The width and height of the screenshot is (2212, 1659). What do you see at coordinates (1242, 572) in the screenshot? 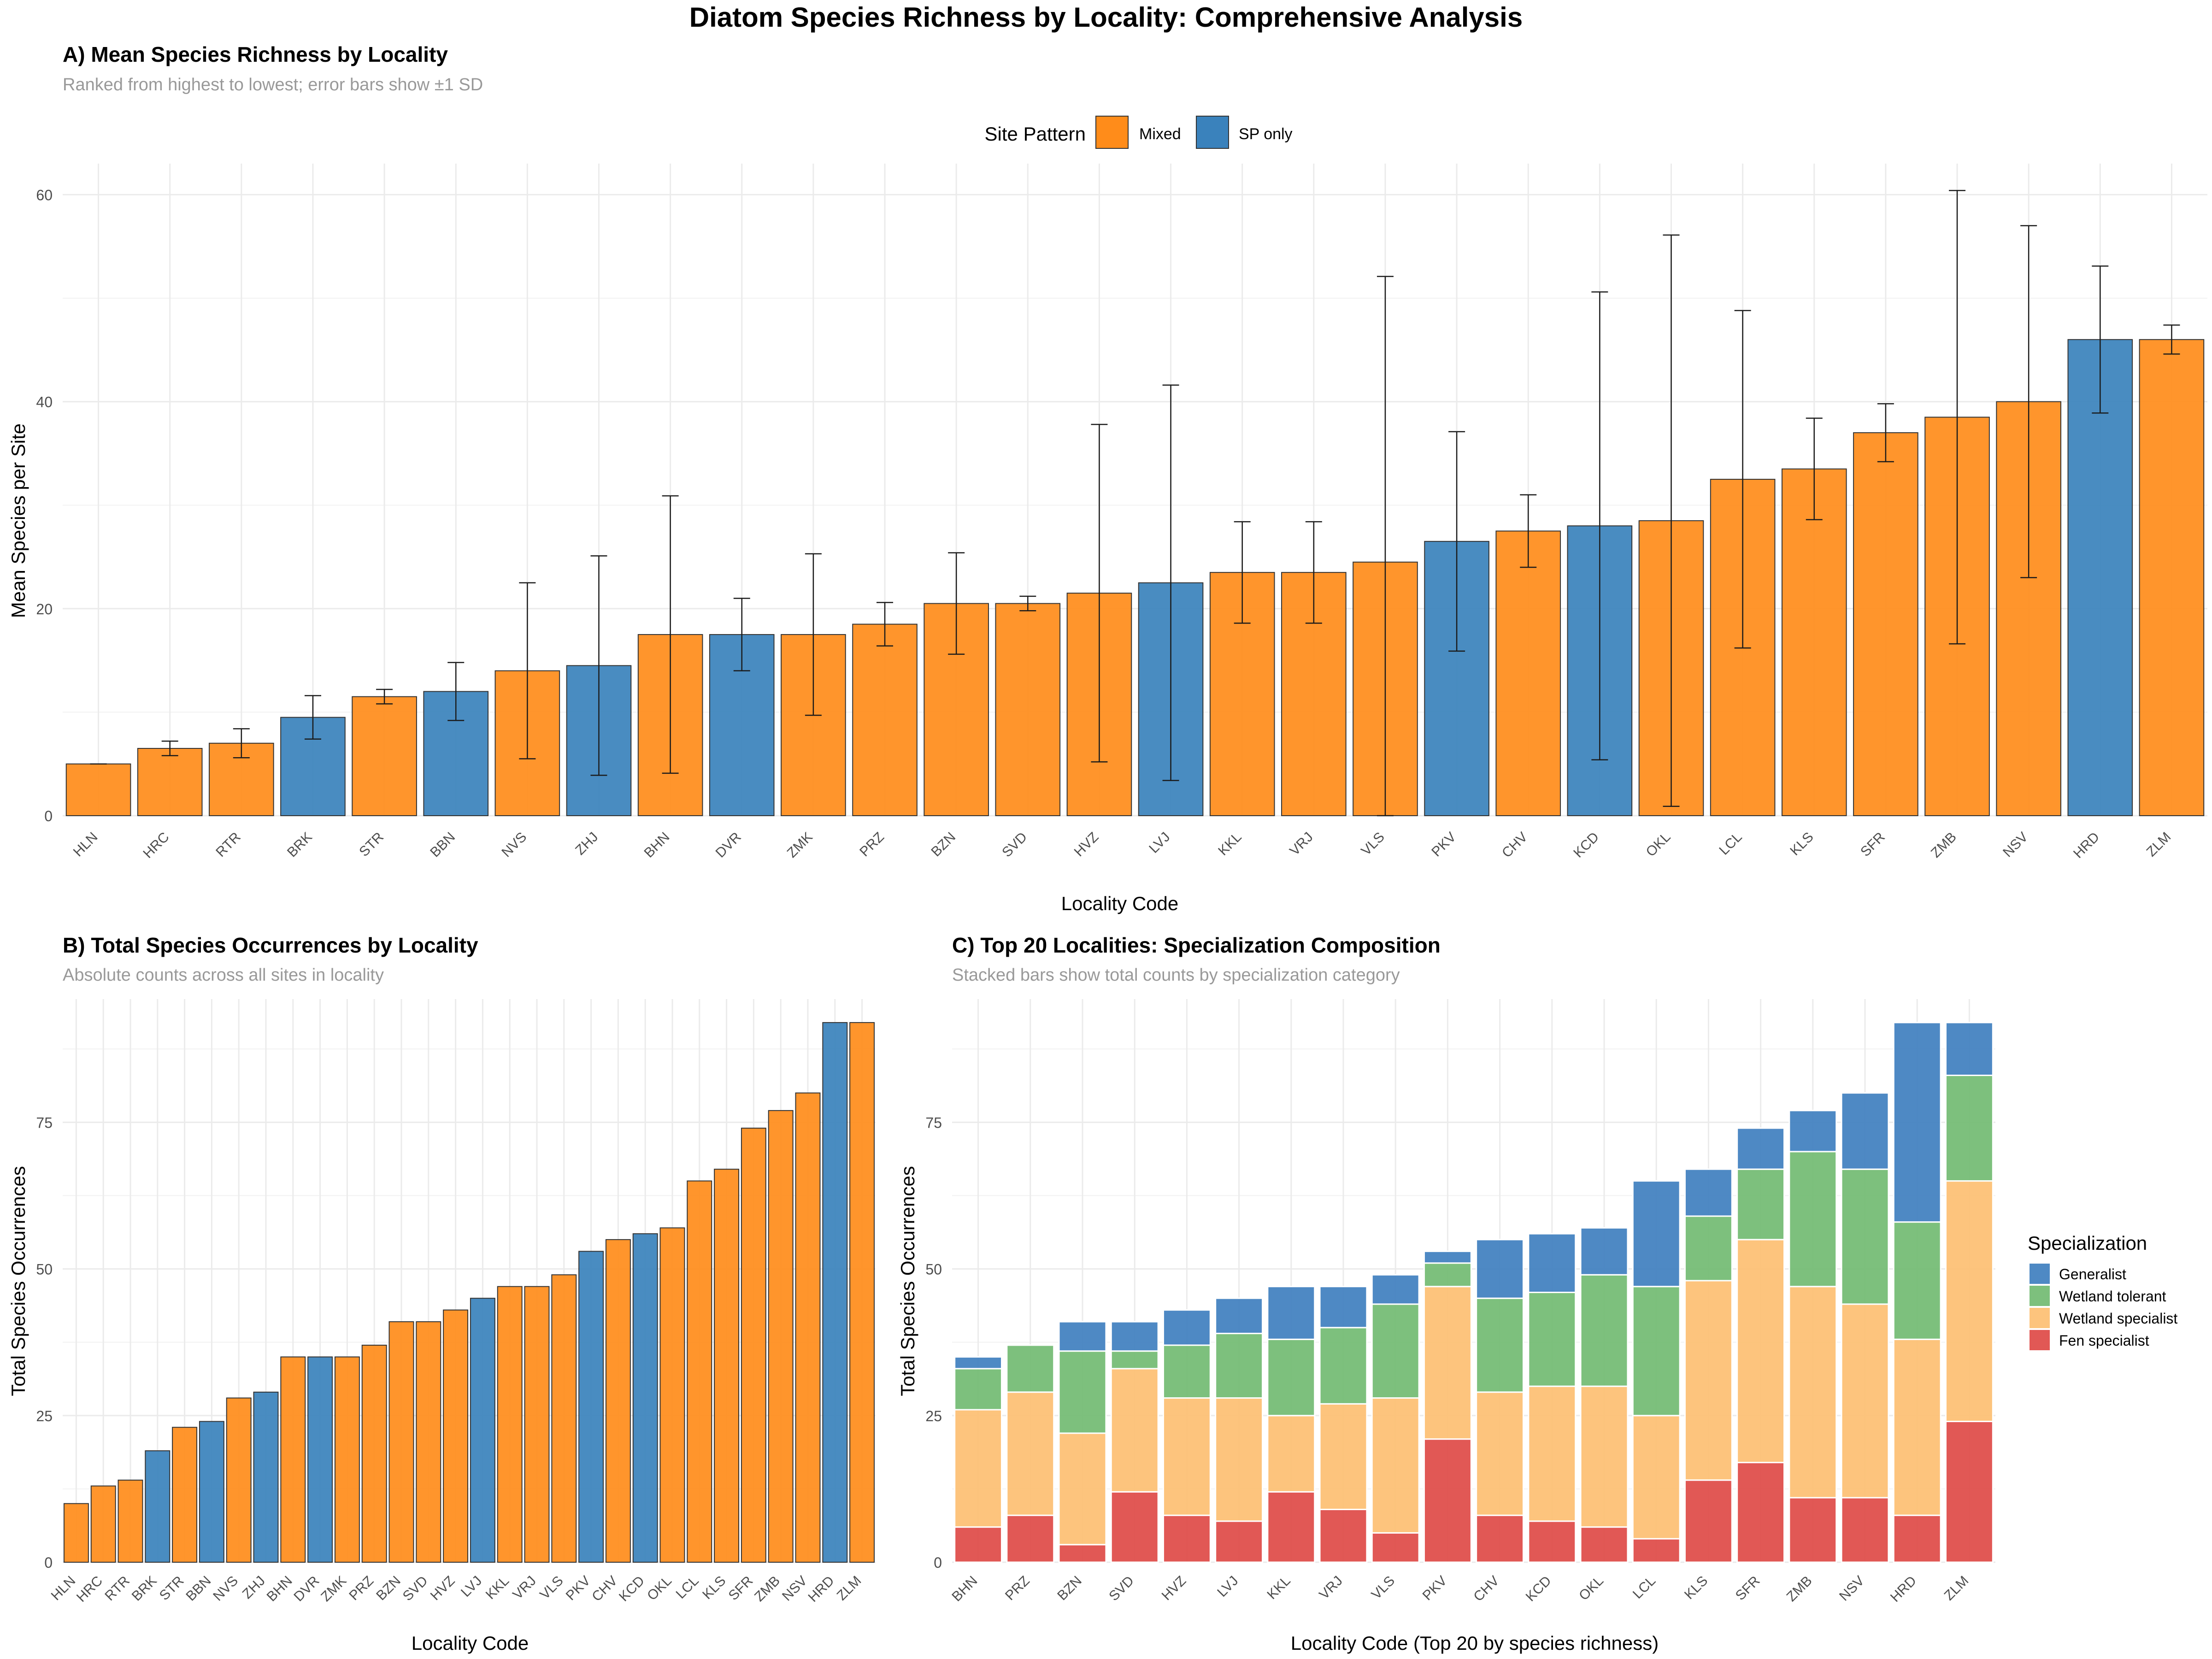
I see `panel-a-error-bar-kkl` at bounding box center [1242, 572].